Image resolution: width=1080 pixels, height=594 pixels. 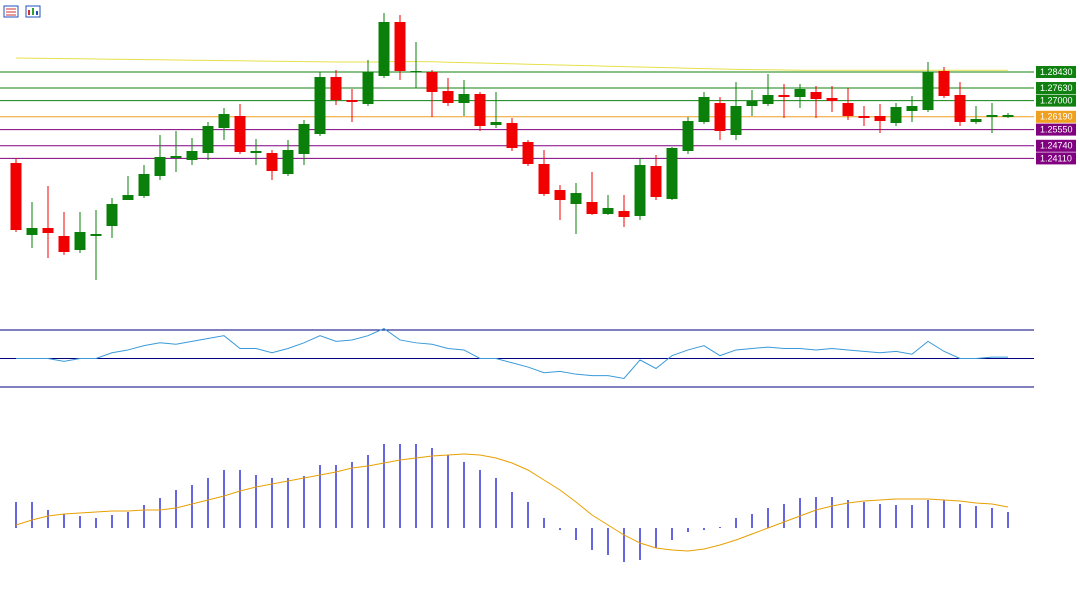 I want to click on price-label: 1.28430, so click(x=1056, y=72).